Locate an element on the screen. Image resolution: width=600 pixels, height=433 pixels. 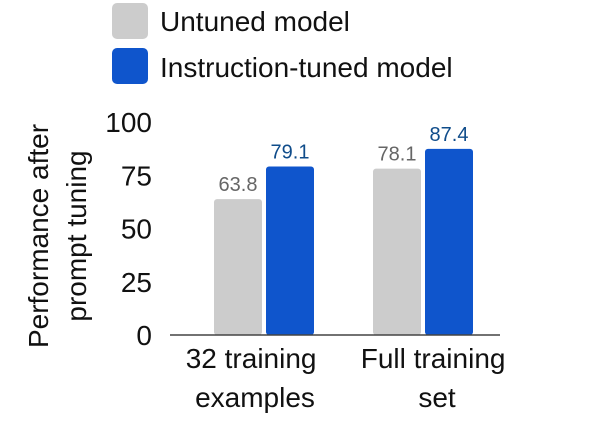
x-category-label-line: set is located at coordinates (437, 397).